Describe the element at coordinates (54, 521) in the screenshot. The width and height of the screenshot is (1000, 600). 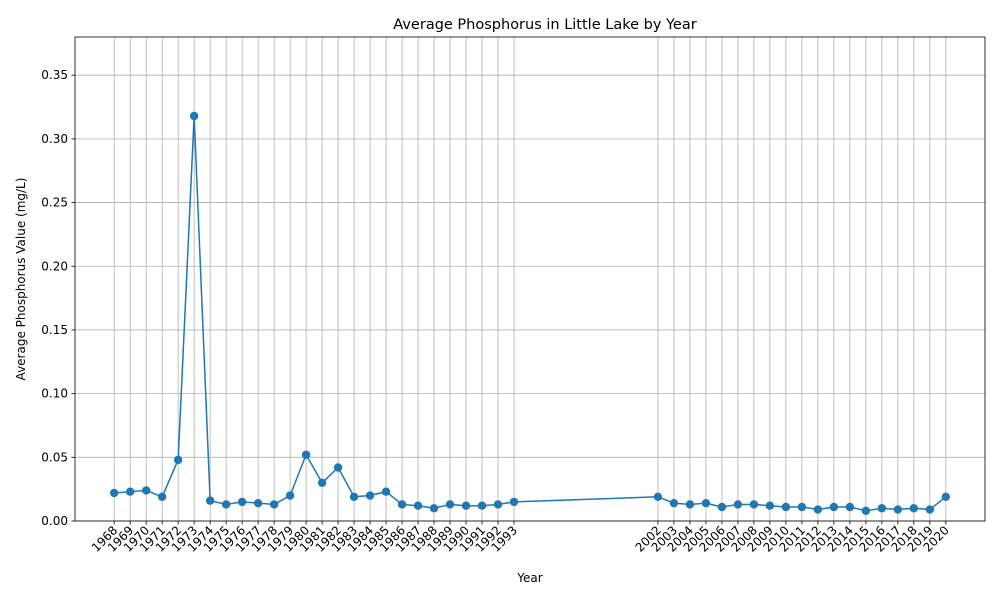
I see `y-tick-label: 0.00` at that location.